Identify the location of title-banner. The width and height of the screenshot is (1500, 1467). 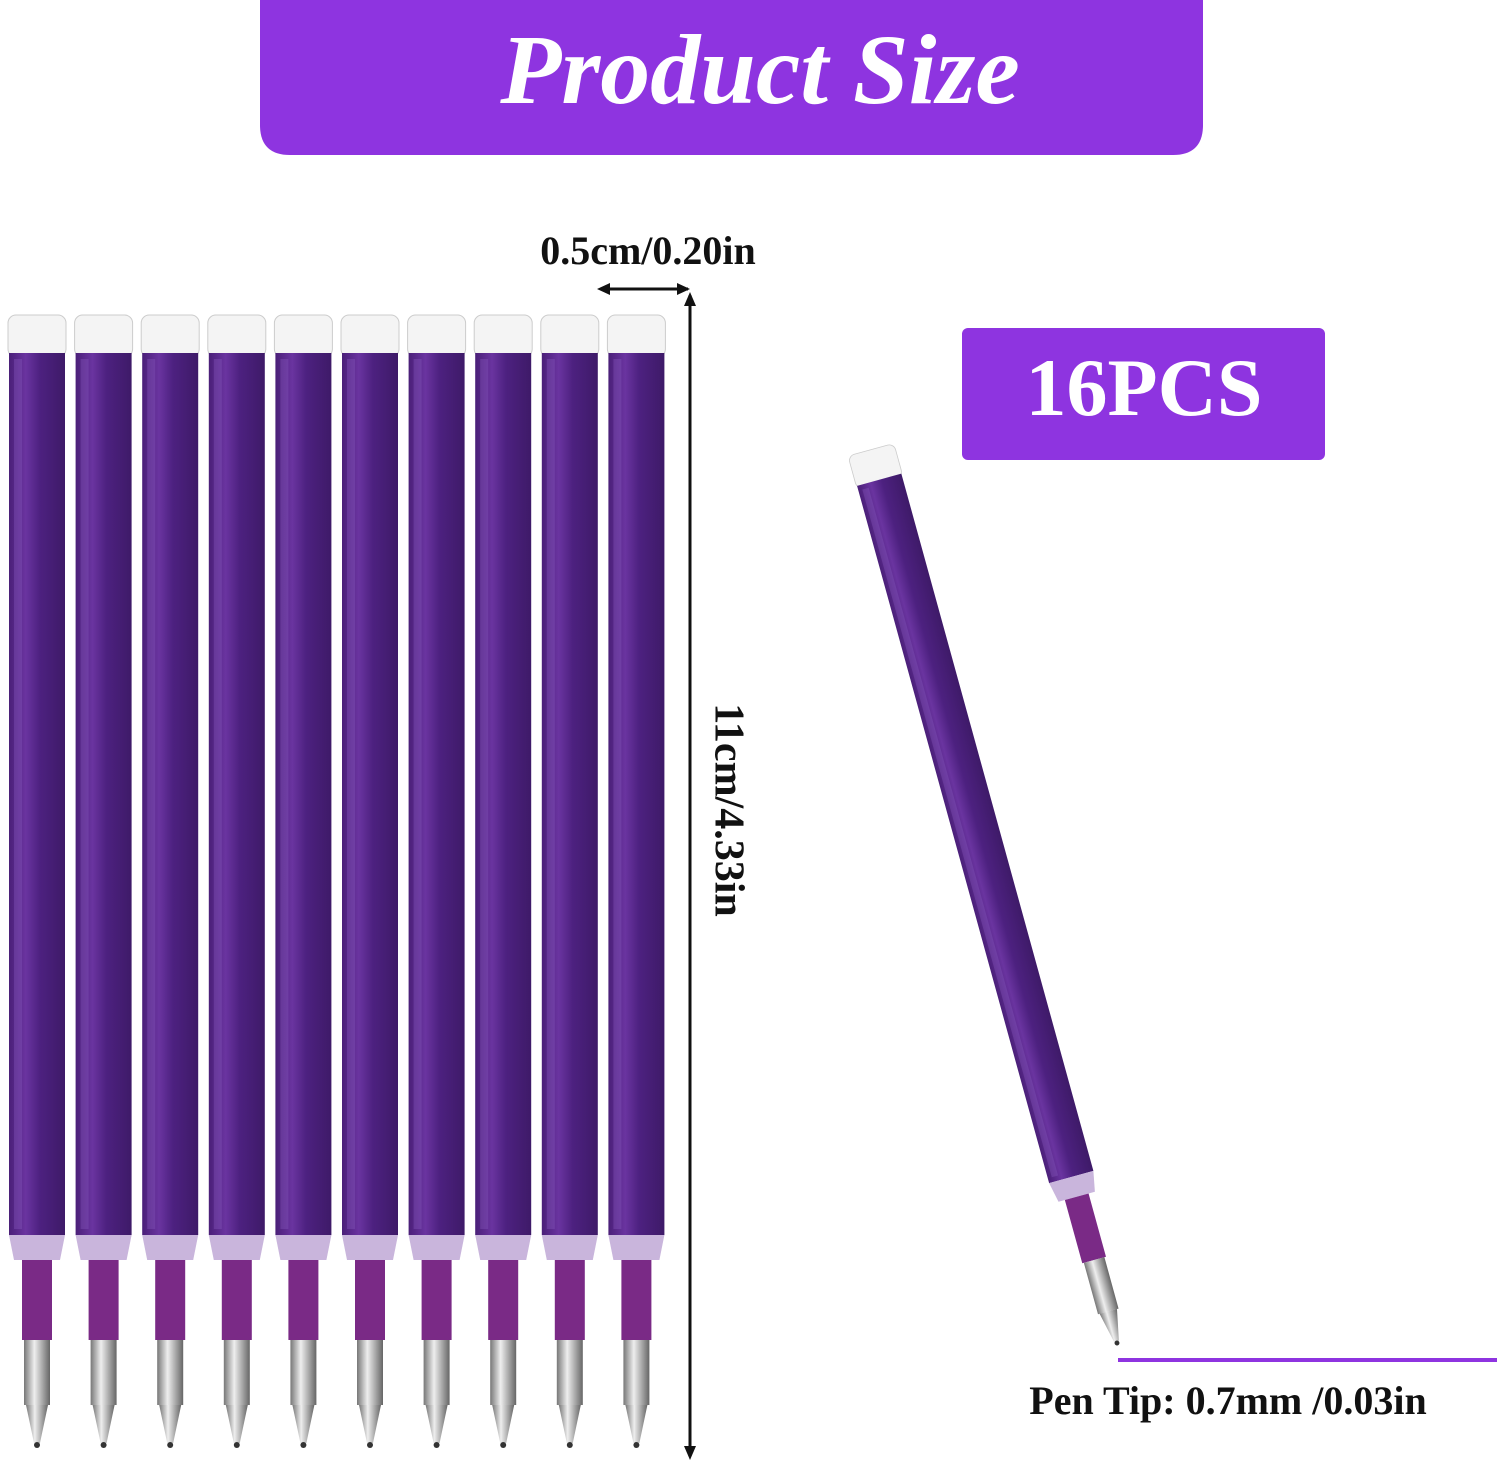
(731, 77).